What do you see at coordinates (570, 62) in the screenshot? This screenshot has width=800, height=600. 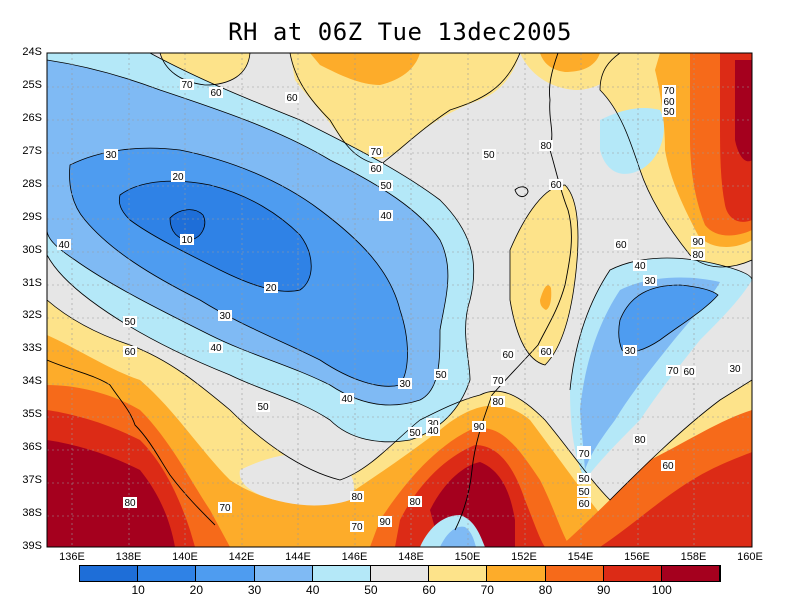 I see `fill-80d-north` at bounding box center [570, 62].